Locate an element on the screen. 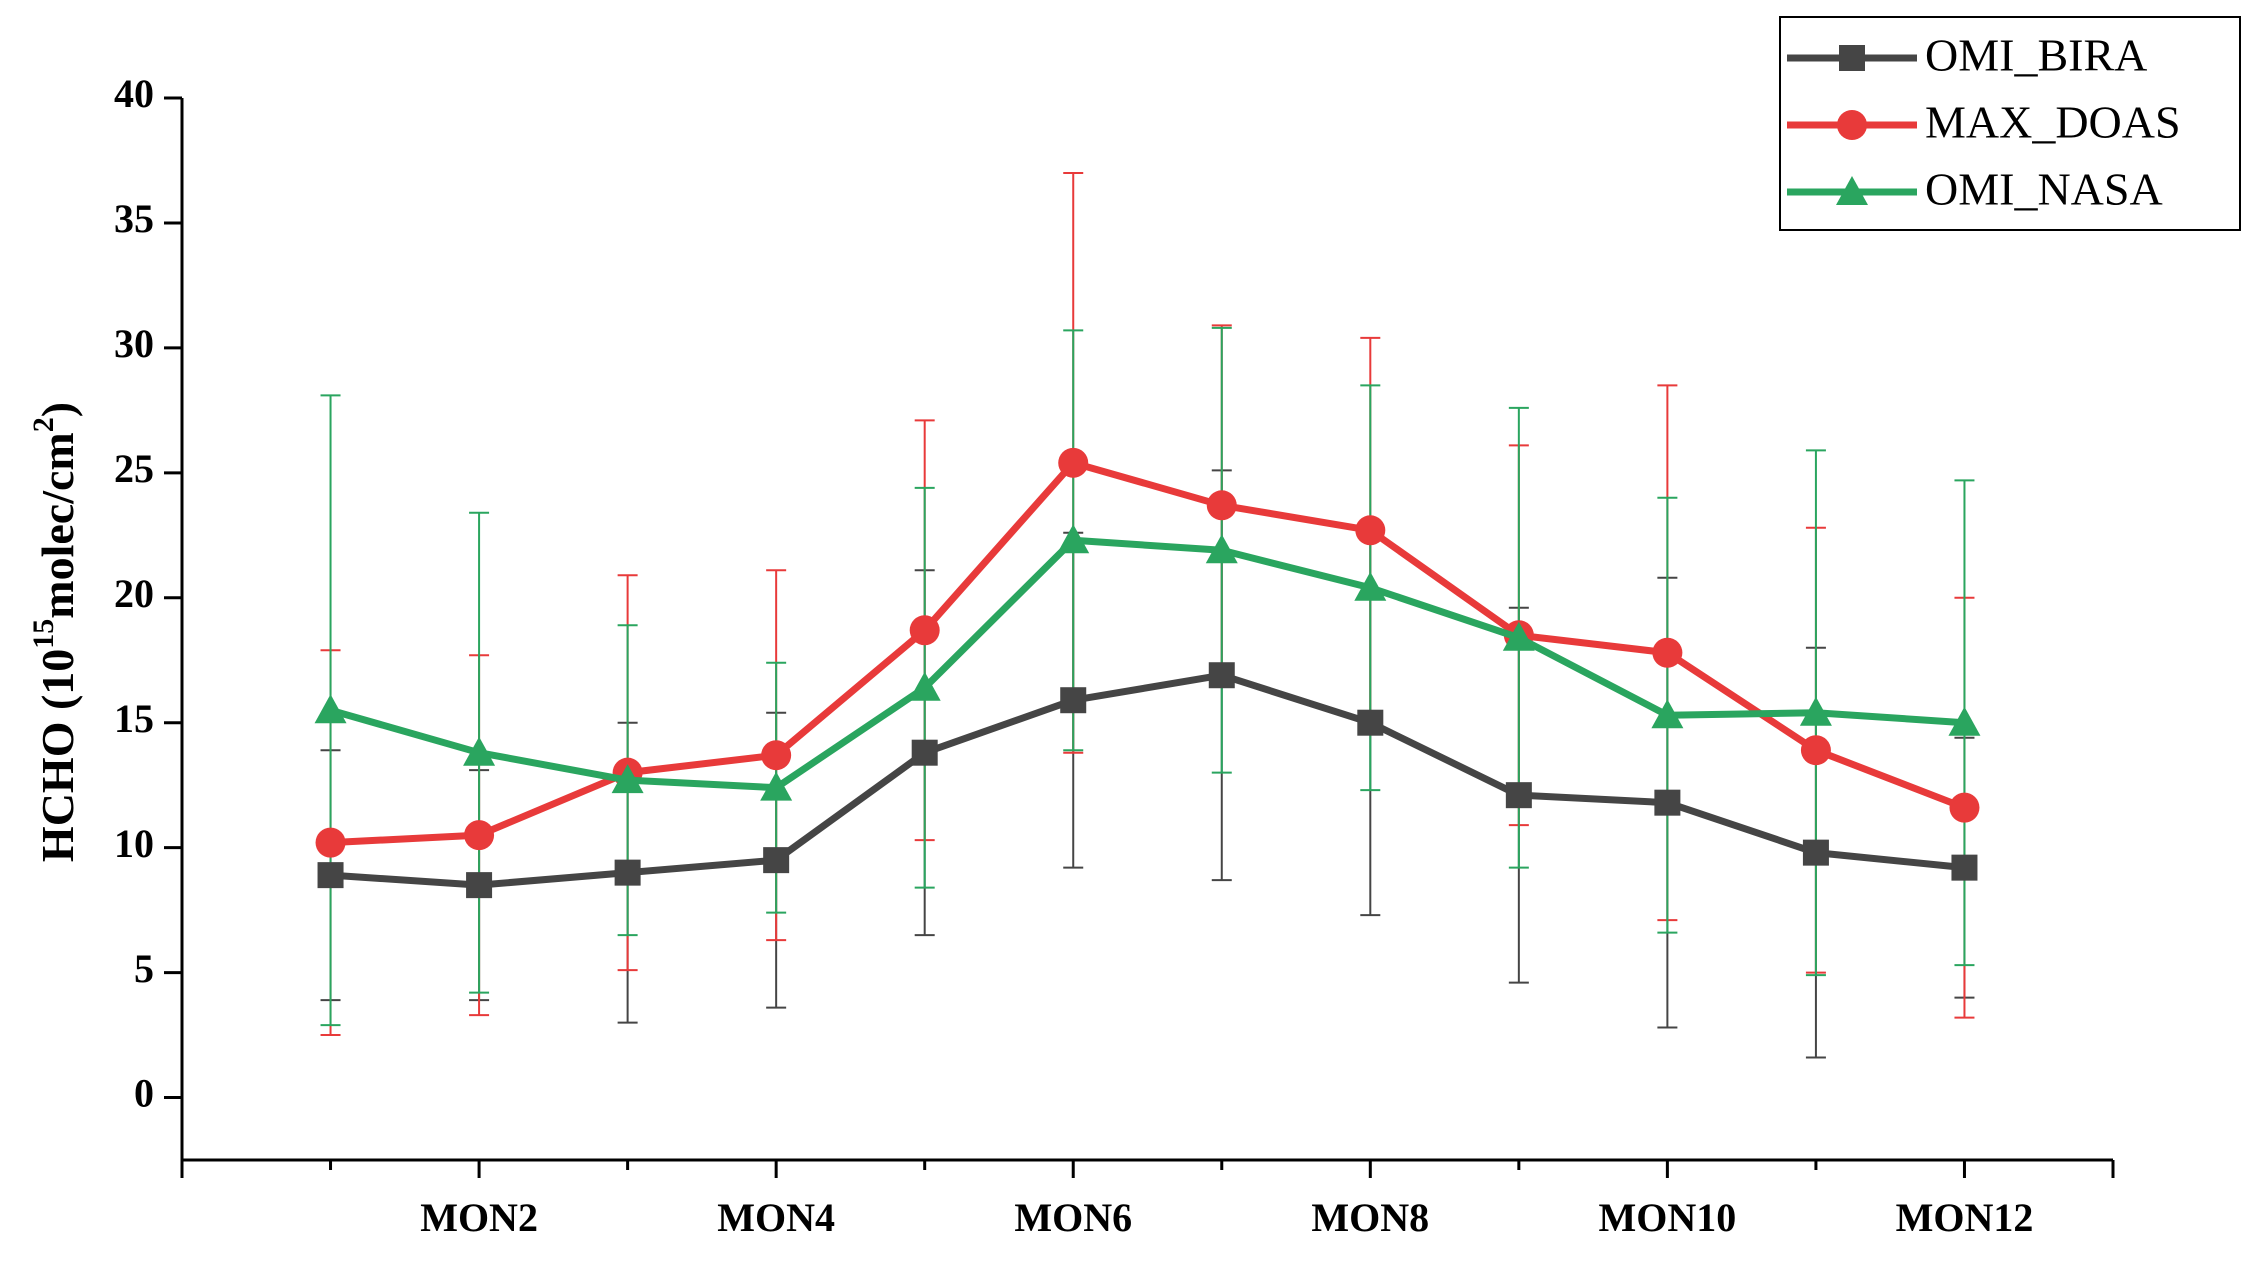 The width and height of the screenshot is (2251, 1277). y-tick-label: 40 is located at coordinates (134, 93).